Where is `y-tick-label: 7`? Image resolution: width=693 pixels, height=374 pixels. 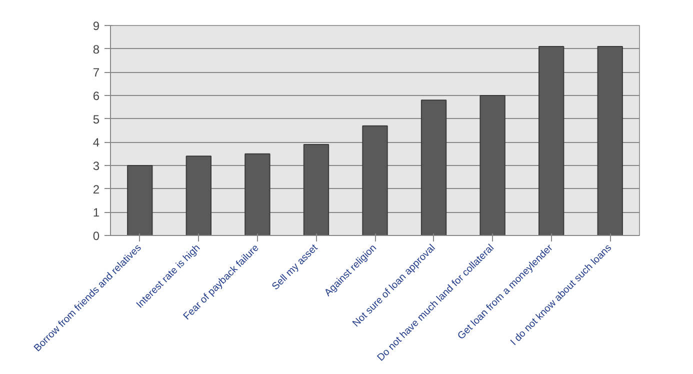
y-tick-label: 7 is located at coordinates (96, 73).